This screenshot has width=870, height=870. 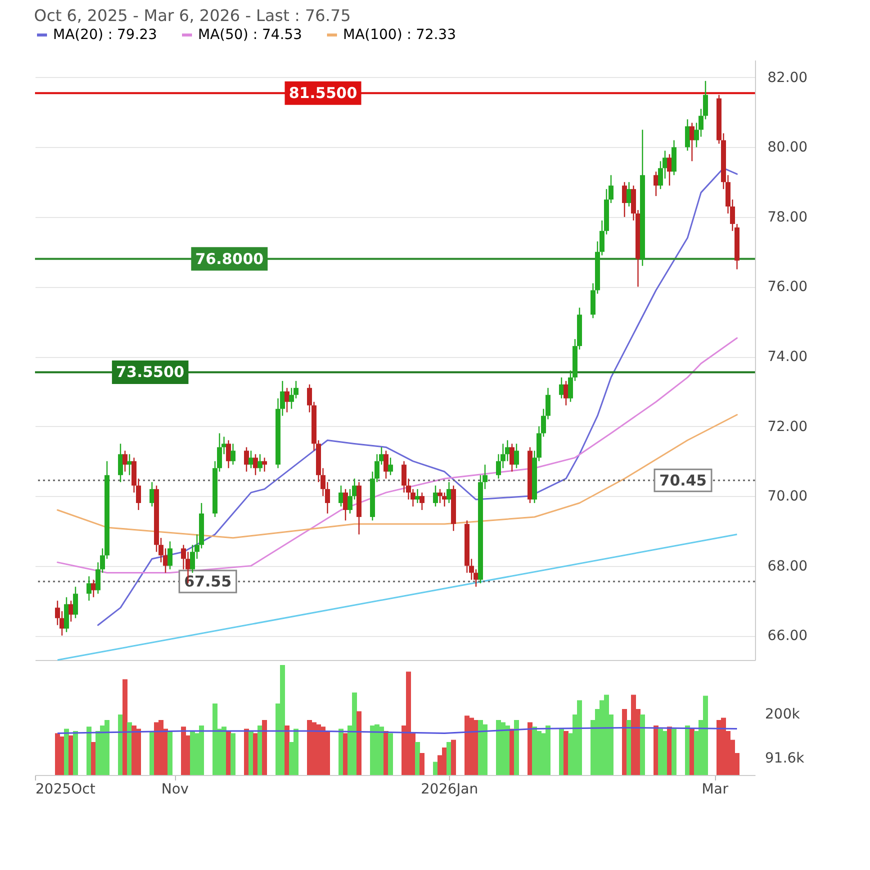 I want to click on y-tick-label: 74.00, so click(x=788, y=357).